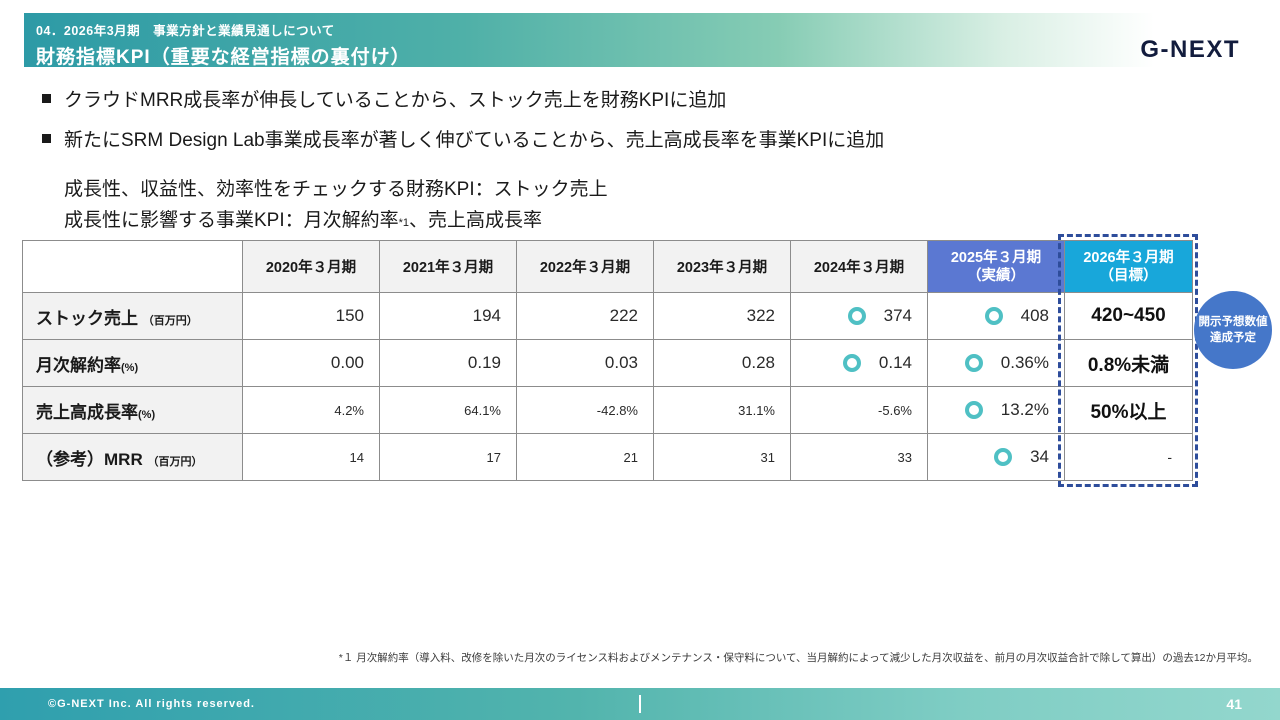 This screenshot has width=1280, height=720. Describe the element at coordinates (311, 316) in the screenshot. I see `table-cell: 150` at that location.